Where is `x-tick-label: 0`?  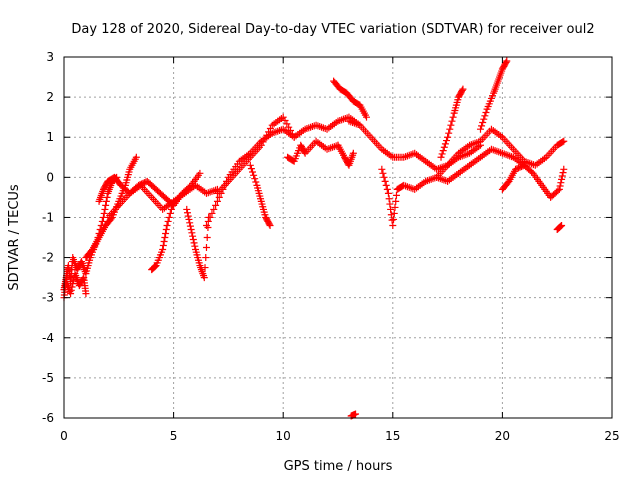 x-tick-label: 0 is located at coordinates (64, 436).